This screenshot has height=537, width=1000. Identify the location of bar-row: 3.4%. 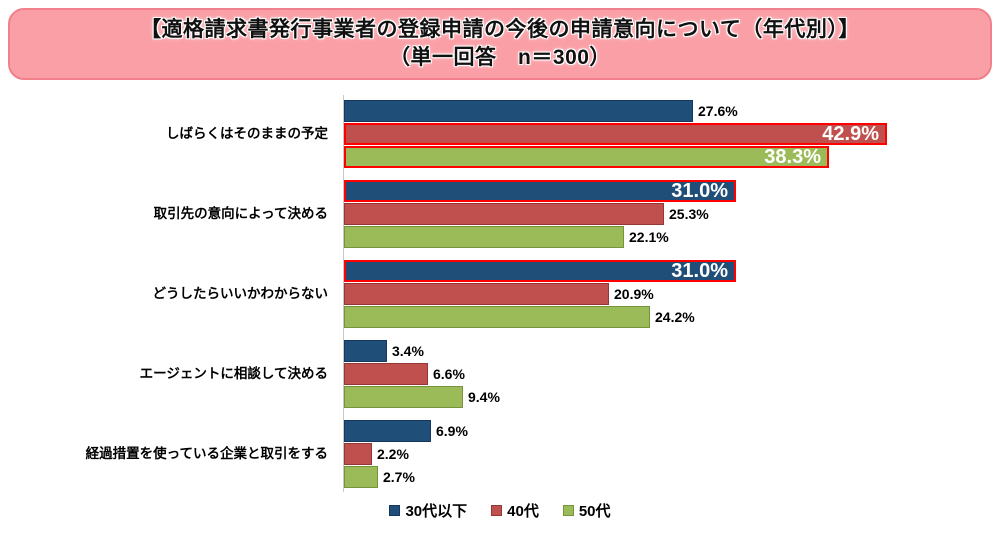
(672, 351).